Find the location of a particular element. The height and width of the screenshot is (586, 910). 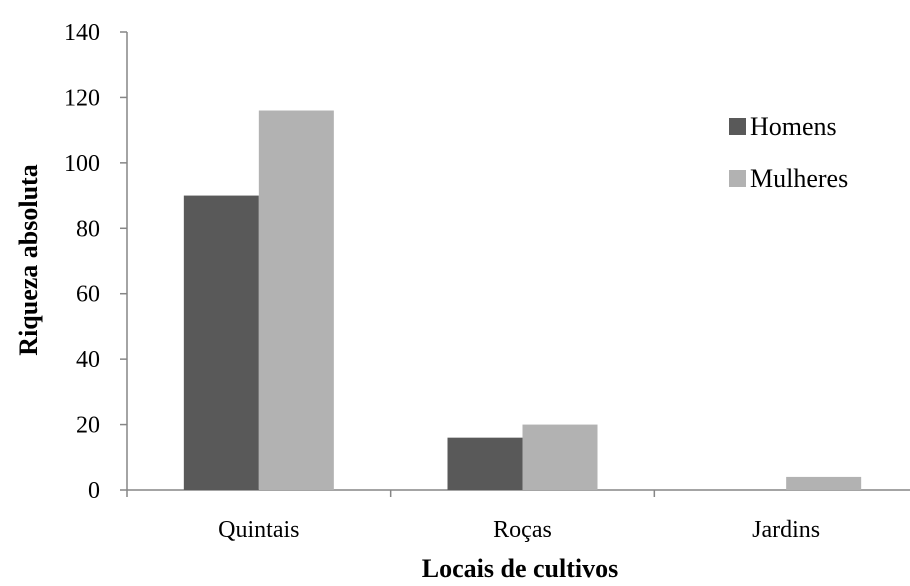

y-tick-label: 140 is located at coordinates (82, 33).